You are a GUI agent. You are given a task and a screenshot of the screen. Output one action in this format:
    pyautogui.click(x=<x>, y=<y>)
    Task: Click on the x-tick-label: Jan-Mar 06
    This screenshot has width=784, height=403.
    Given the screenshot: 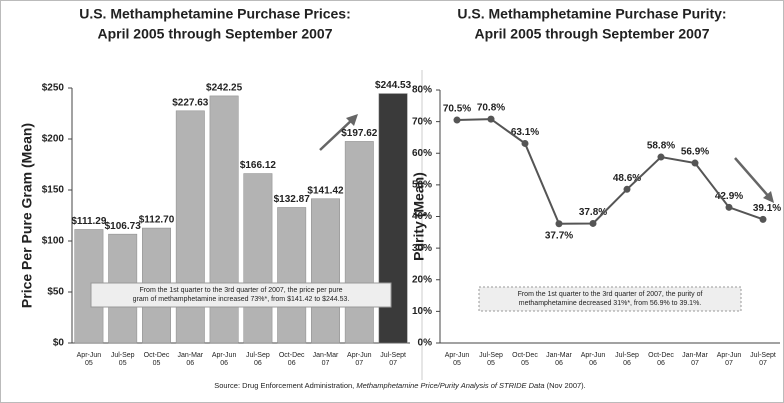 What is the action you would take?
    pyautogui.click(x=559, y=359)
    